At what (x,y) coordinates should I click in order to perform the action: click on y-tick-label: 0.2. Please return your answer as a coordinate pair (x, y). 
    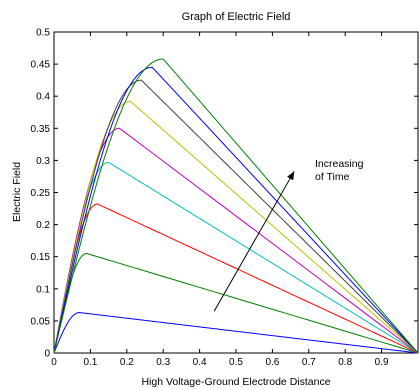
    Looking at the image, I should click on (43, 225).